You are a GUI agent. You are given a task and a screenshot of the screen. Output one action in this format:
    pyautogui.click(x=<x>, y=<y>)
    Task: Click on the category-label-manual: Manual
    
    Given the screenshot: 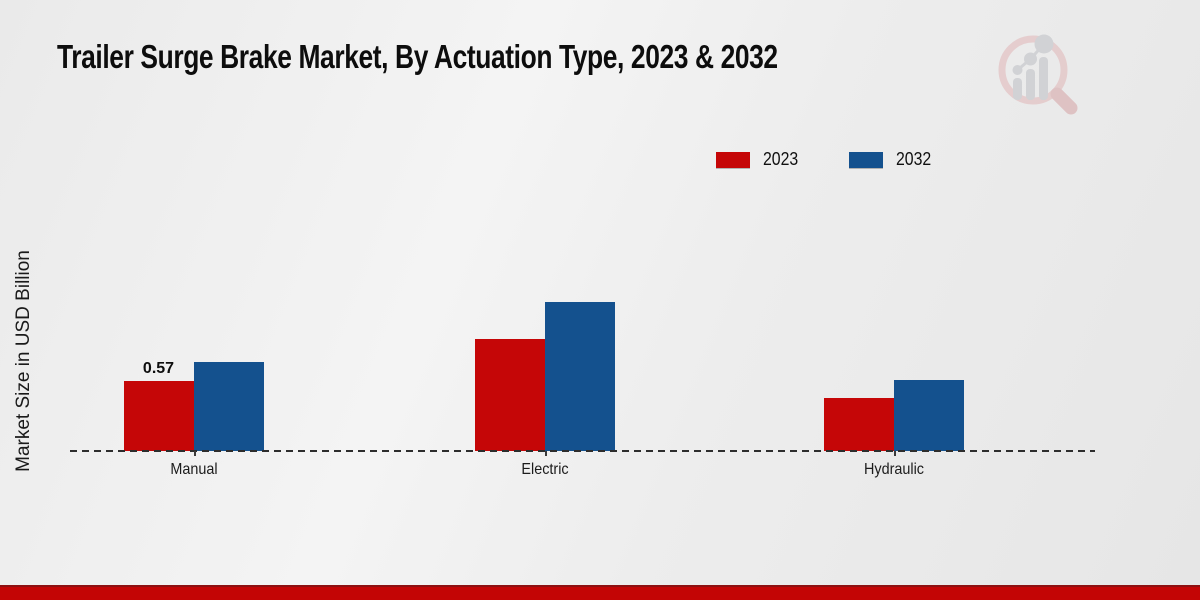 What is the action you would take?
    pyautogui.click(x=193, y=469)
    